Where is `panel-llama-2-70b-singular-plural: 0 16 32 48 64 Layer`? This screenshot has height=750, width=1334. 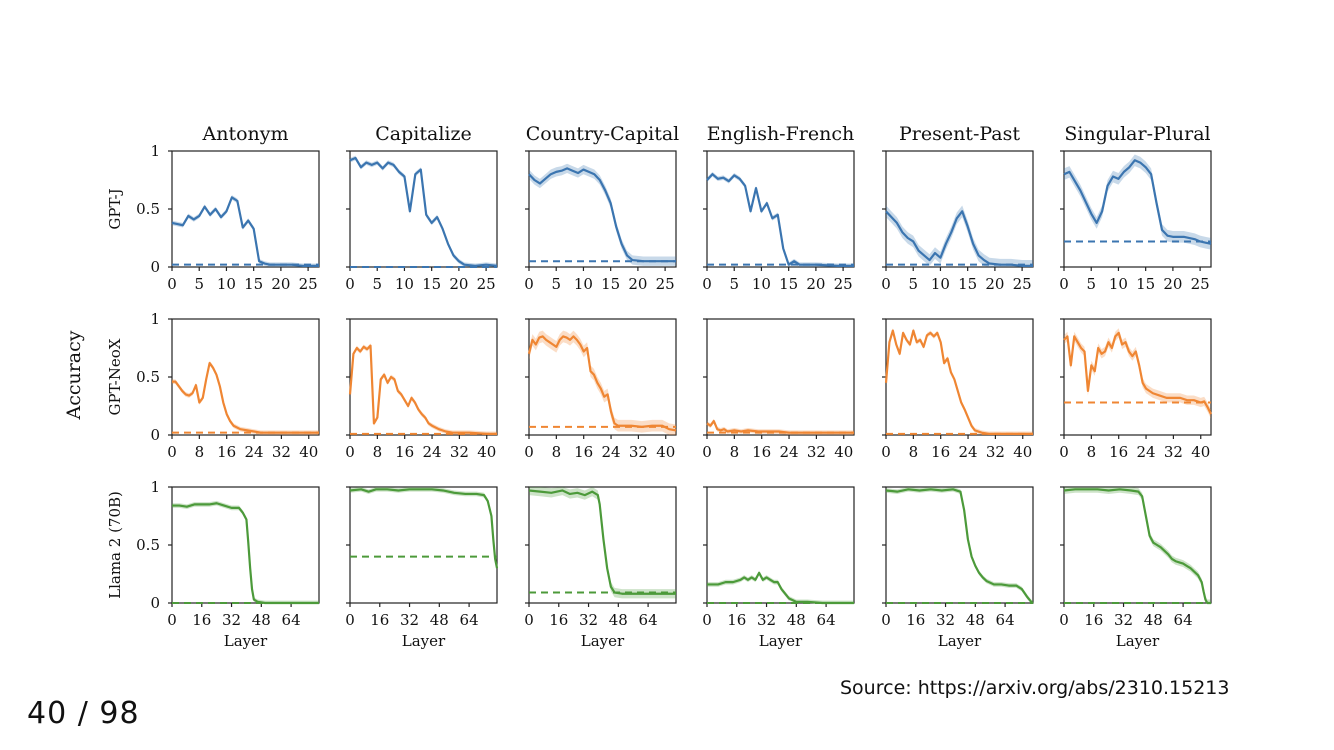
panel-llama-2-70b-singular-plural: 0 16 32 48 64 Layer is located at coordinates (1135, 568).